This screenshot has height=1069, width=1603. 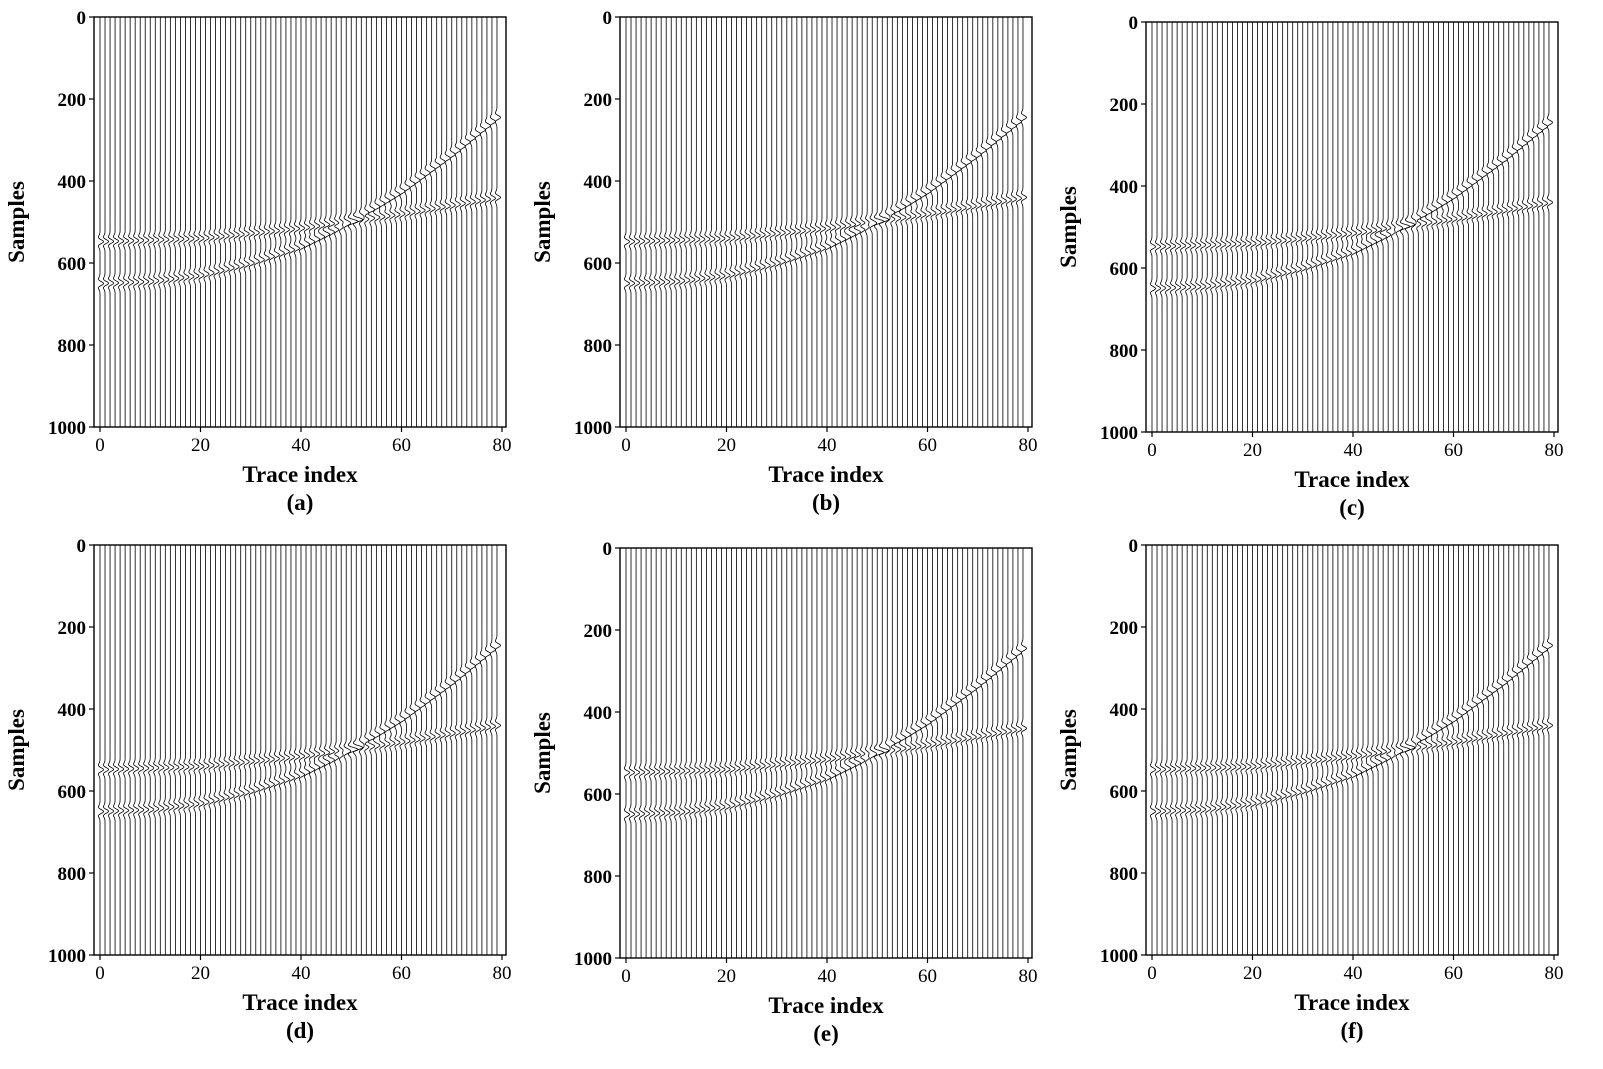 What do you see at coordinates (827, 976) in the screenshot?
I see `x-tick-label: 40` at bounding box center [827, 976].